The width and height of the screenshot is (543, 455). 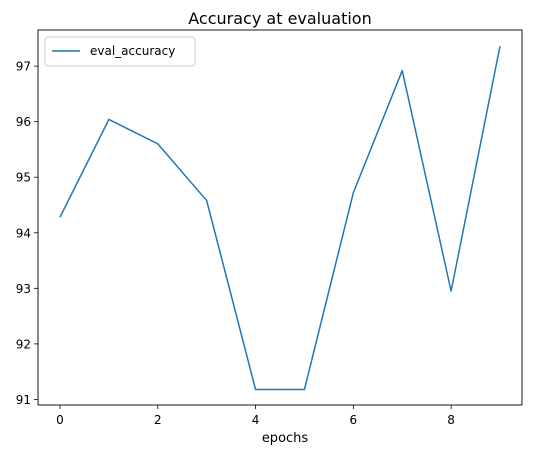 I want to click on y-tick-label: 92, so click(x=23, y=344).